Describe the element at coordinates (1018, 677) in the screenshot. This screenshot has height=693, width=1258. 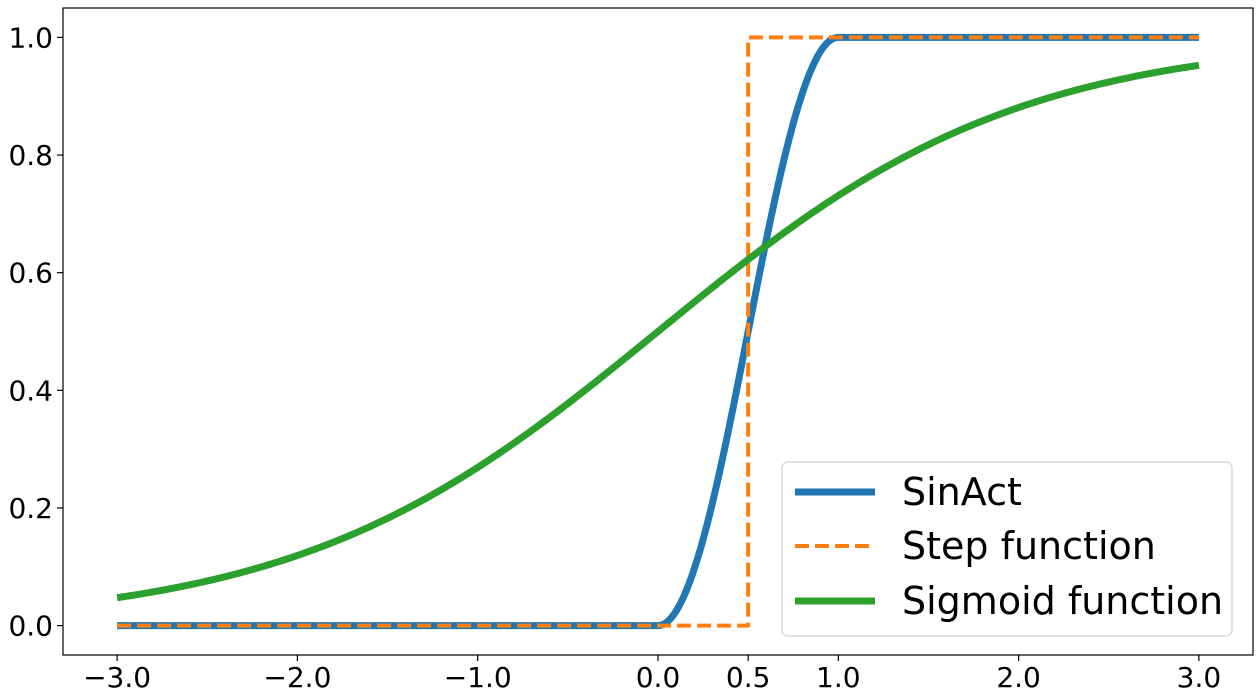
I see `x-tick-label: 2.0` at that location.